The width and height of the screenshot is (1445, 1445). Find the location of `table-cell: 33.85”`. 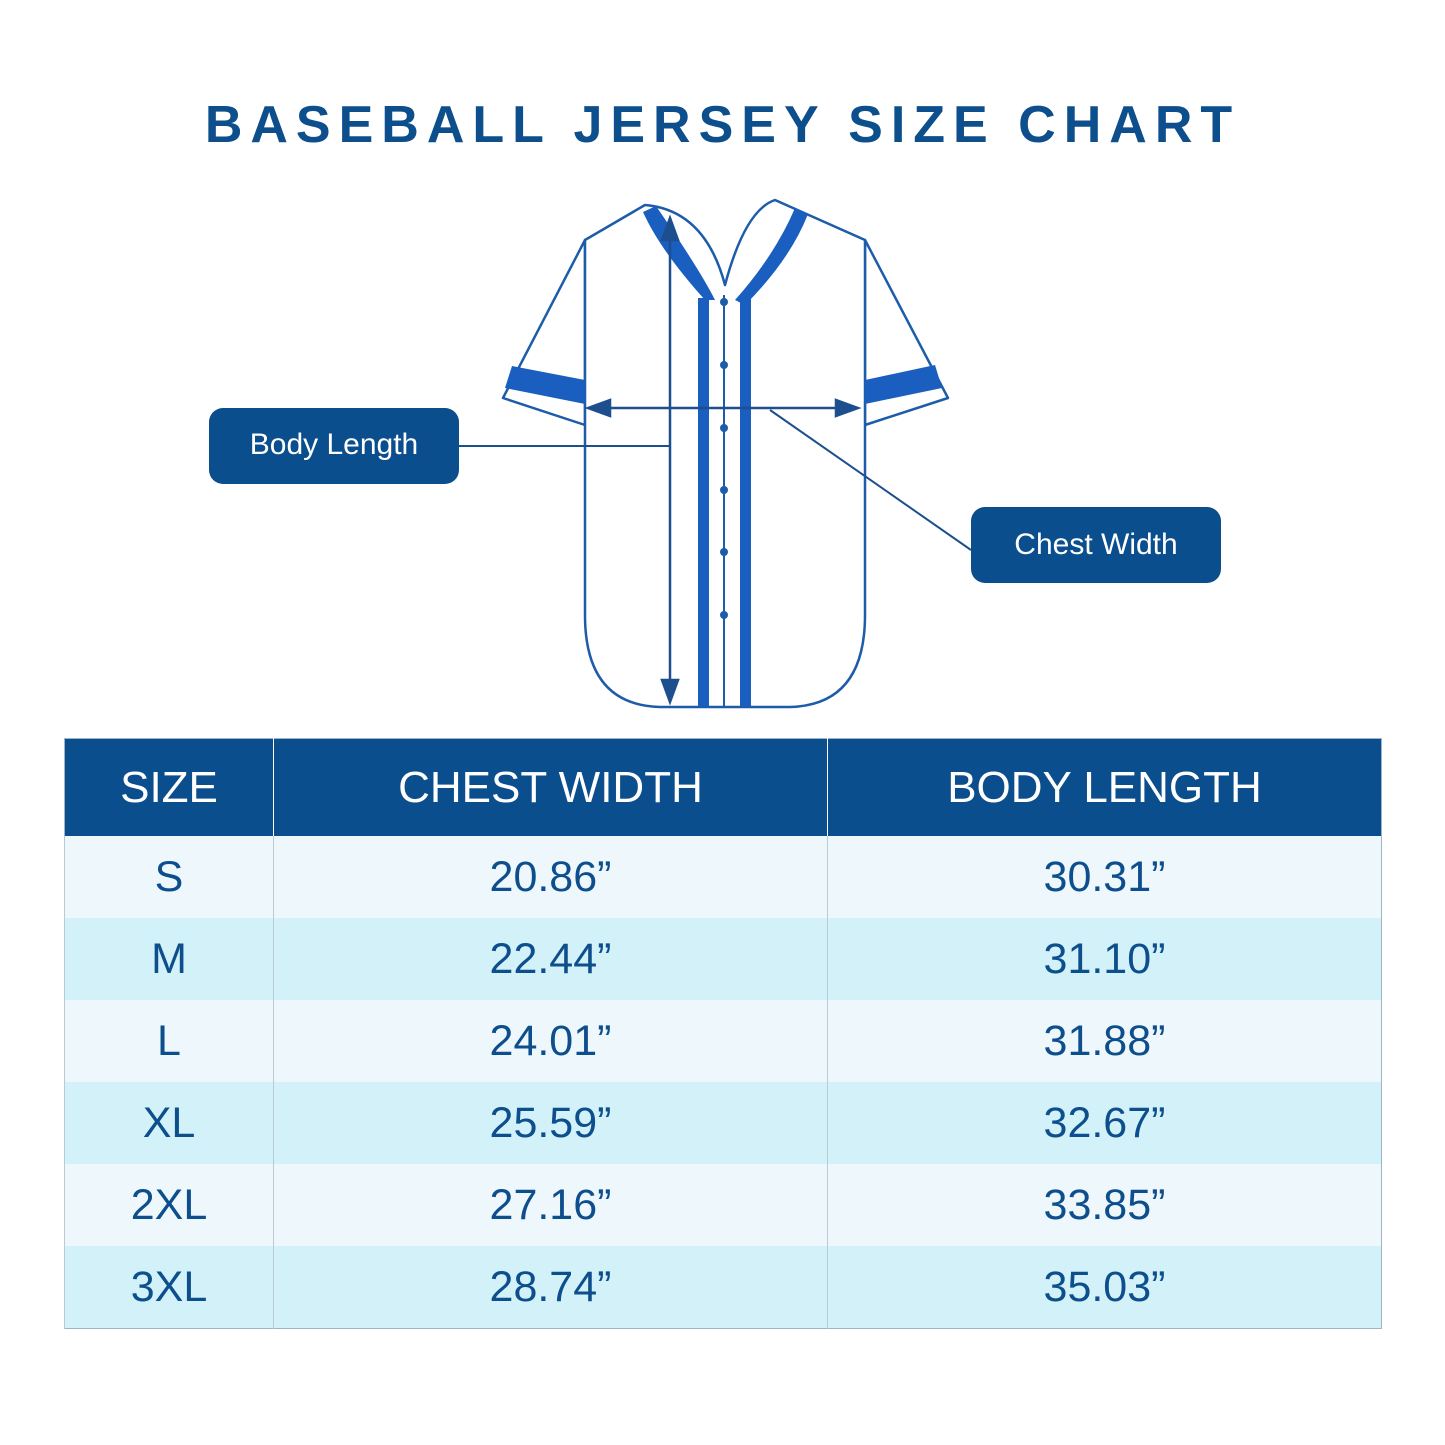

table-cell: 33.85” is located at coordinates (1104, 1205).